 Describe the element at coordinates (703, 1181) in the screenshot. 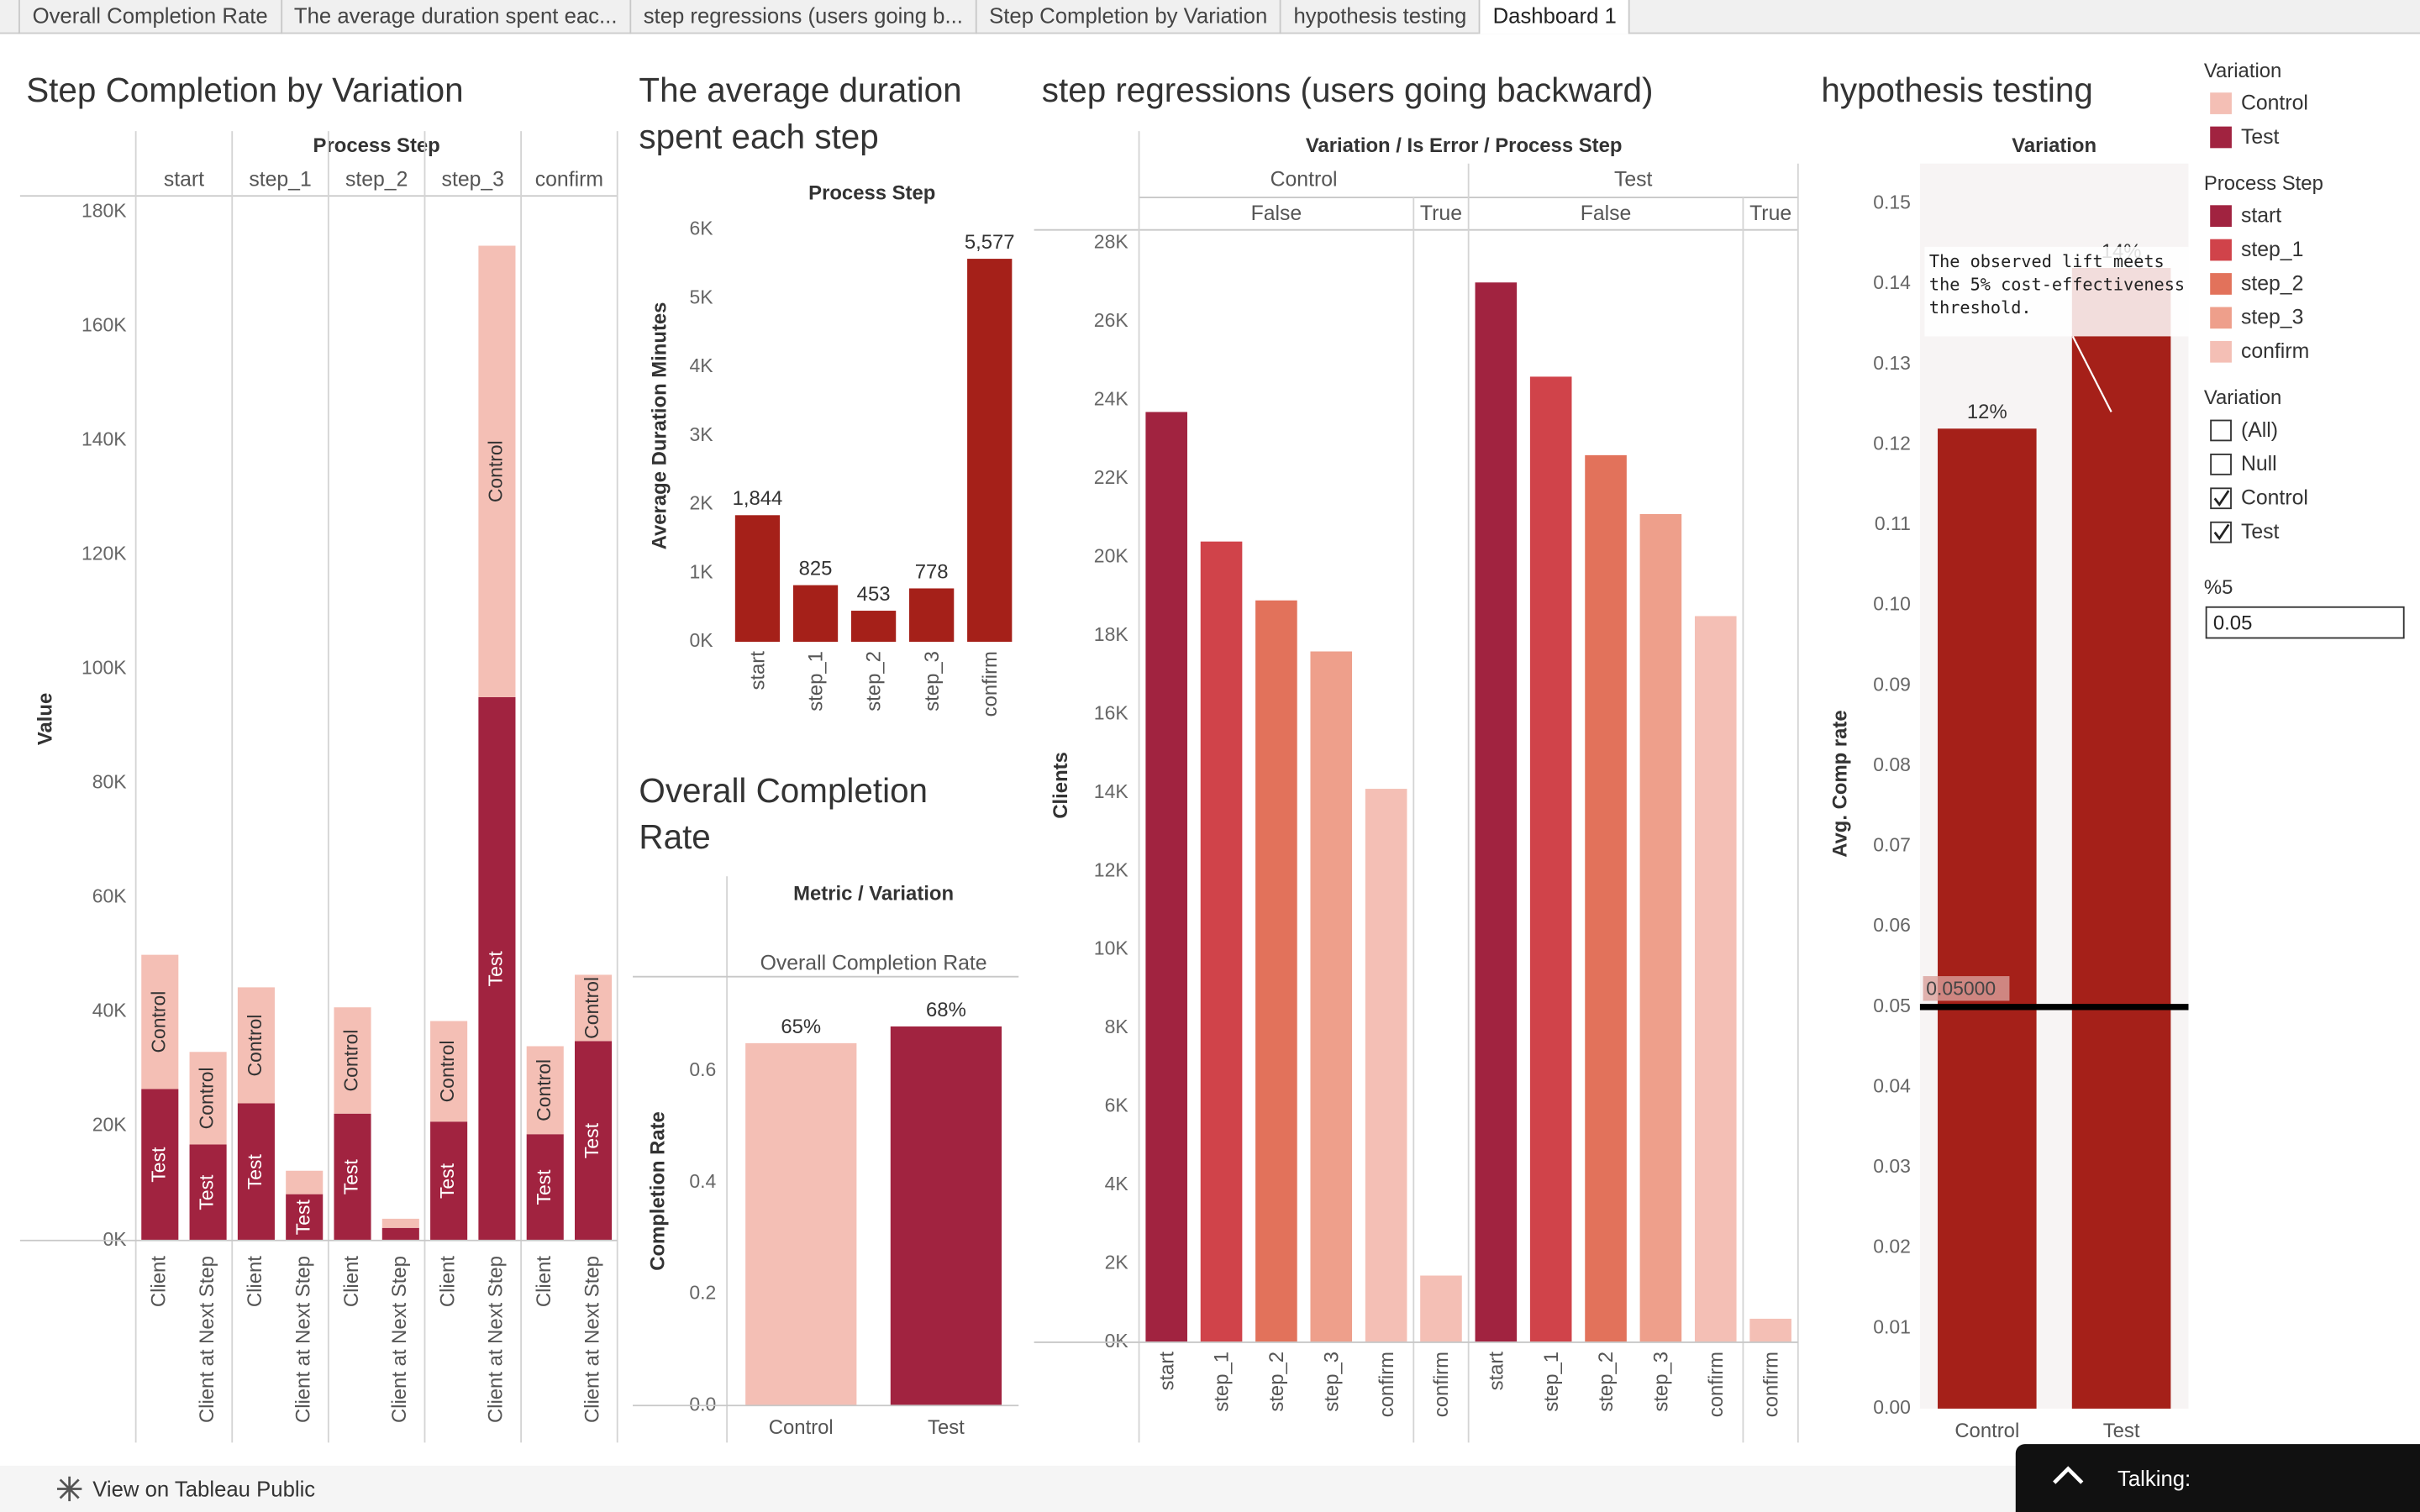

I see `y-tick-label: 0.4` at that location.